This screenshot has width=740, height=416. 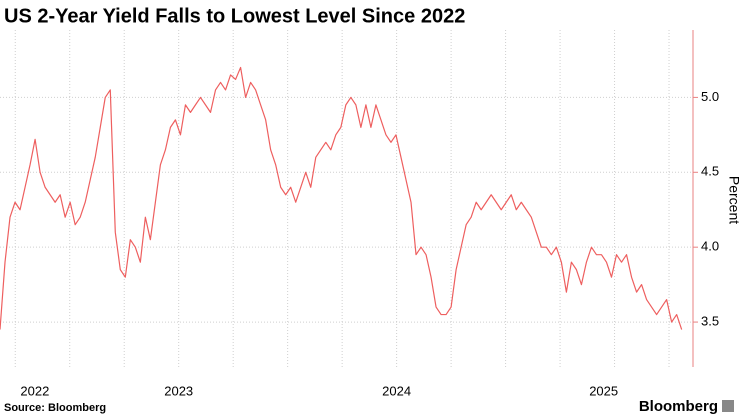 What do you see at coordinates (710, 246) in the screenshot?
I see `y-tick-label: 4.0` at bounding box center [710, 246].